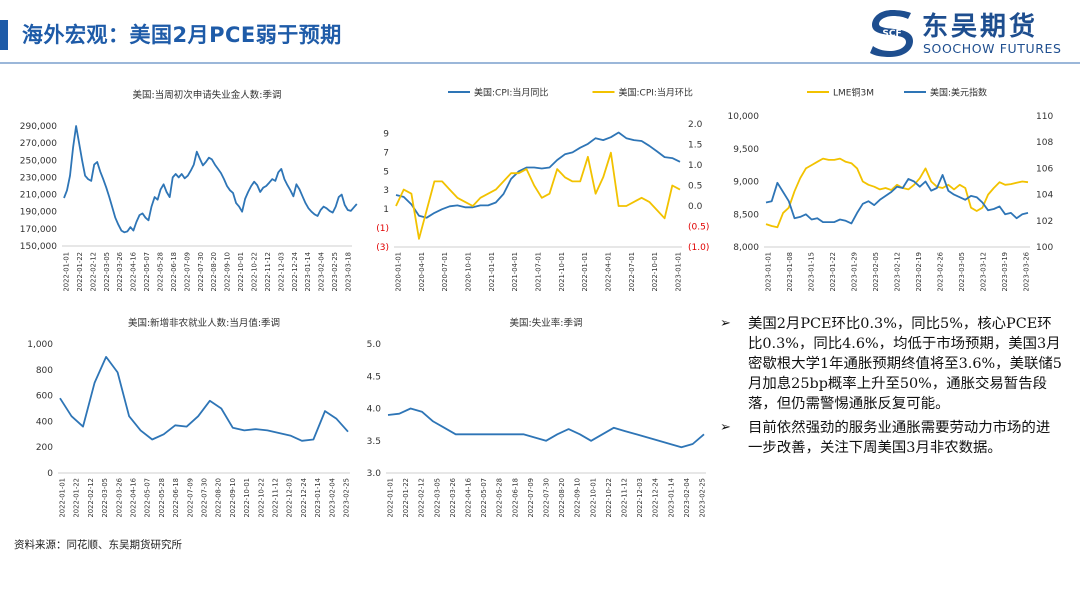 This screenshot has height=607, width=1080. Describe the element at coordinates (38, 247) in the screenshot. I see `y-tick-label: 150,000` at that location.